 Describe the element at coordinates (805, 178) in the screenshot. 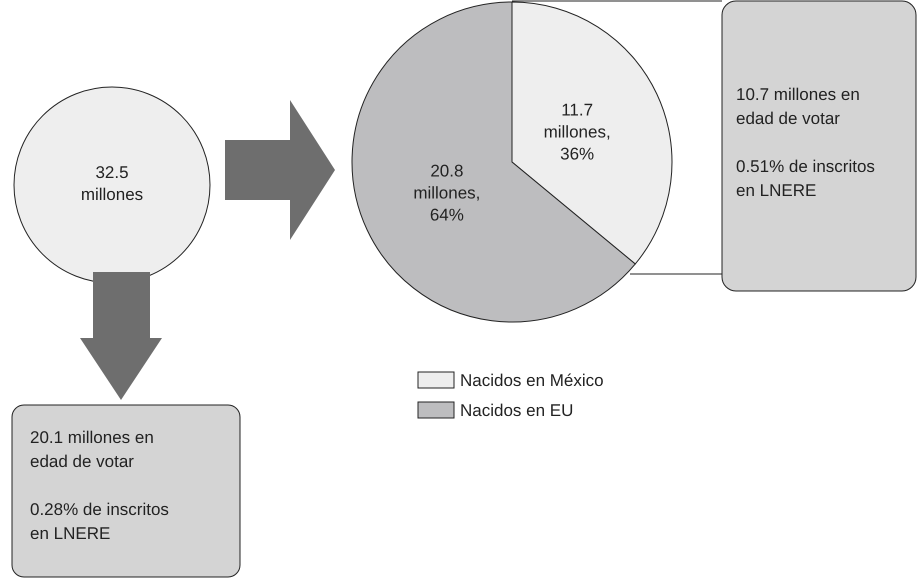

I see `text: 0.51% de inscritos en LNERE` at that location.